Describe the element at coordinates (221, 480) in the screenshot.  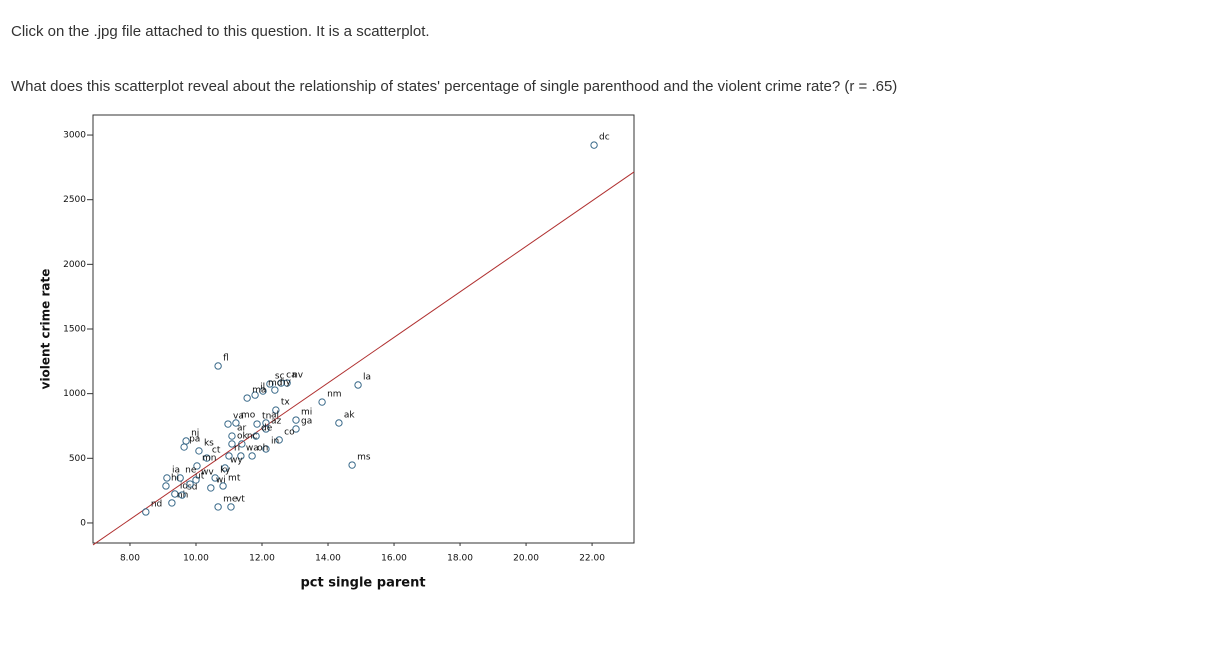
I see `point-label: wi` at that location.